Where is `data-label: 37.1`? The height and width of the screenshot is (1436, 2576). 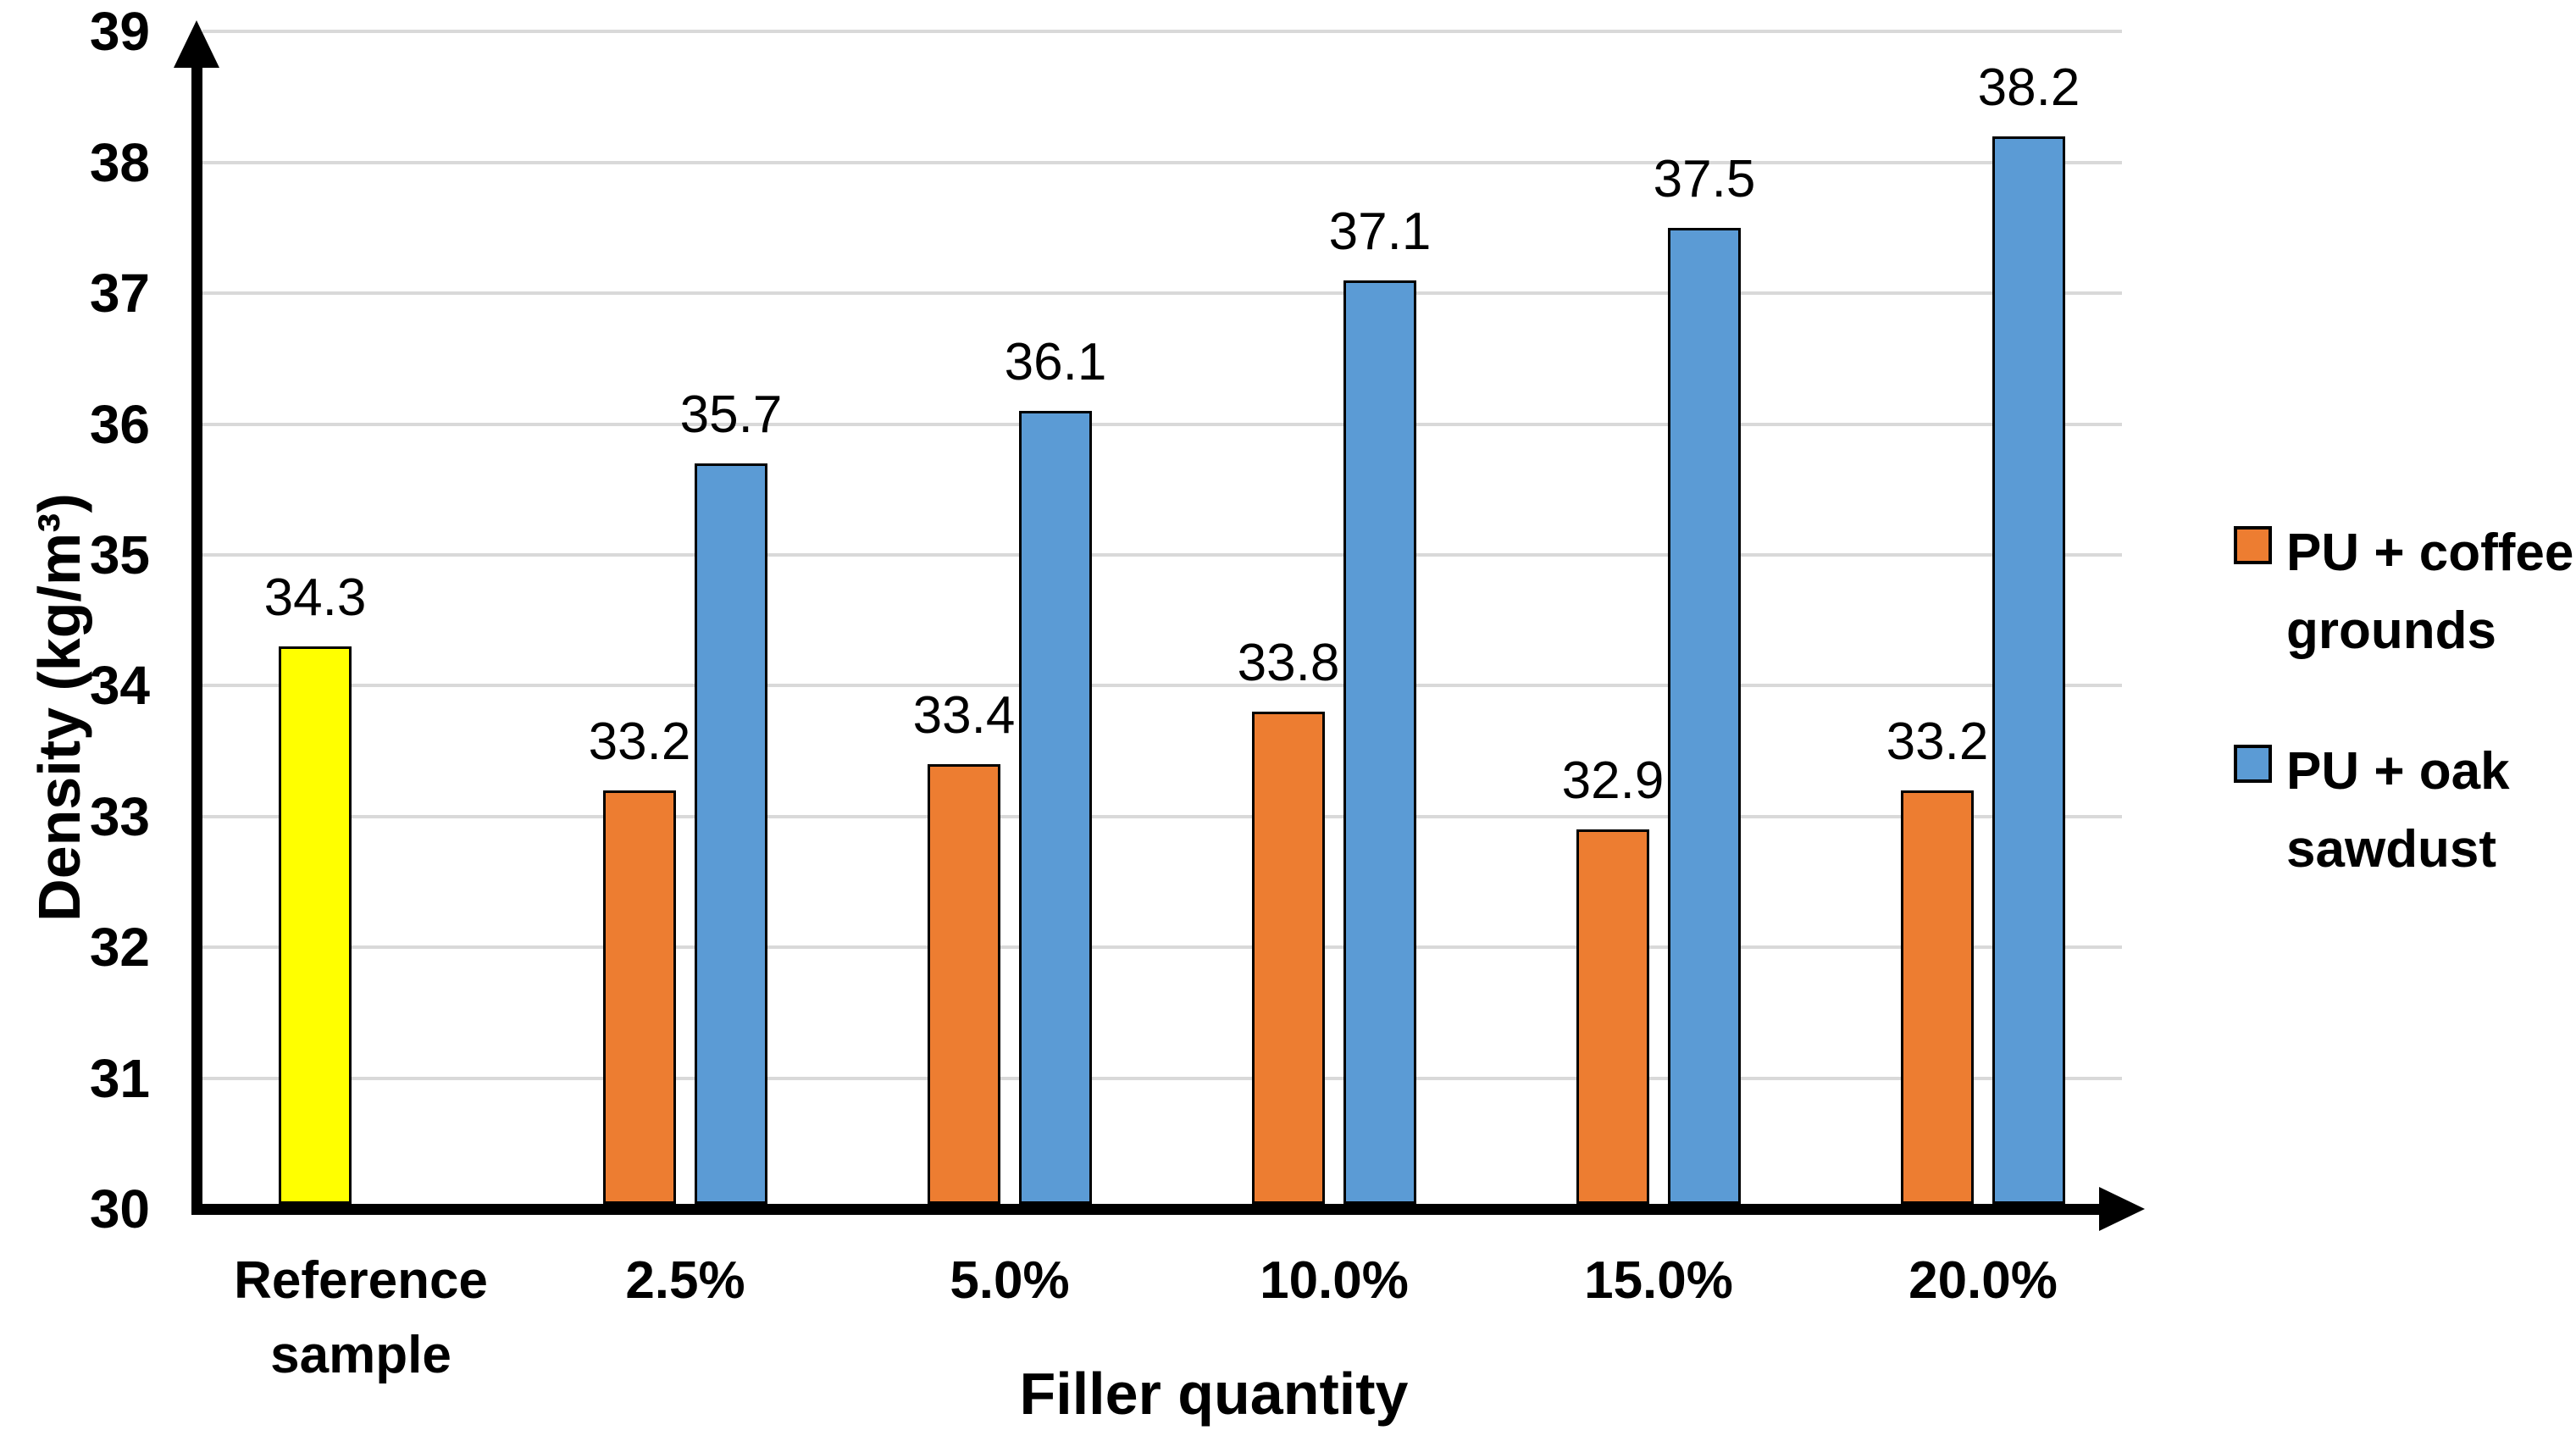 data-label: 37.1 is located at coordinates (1380, 231).